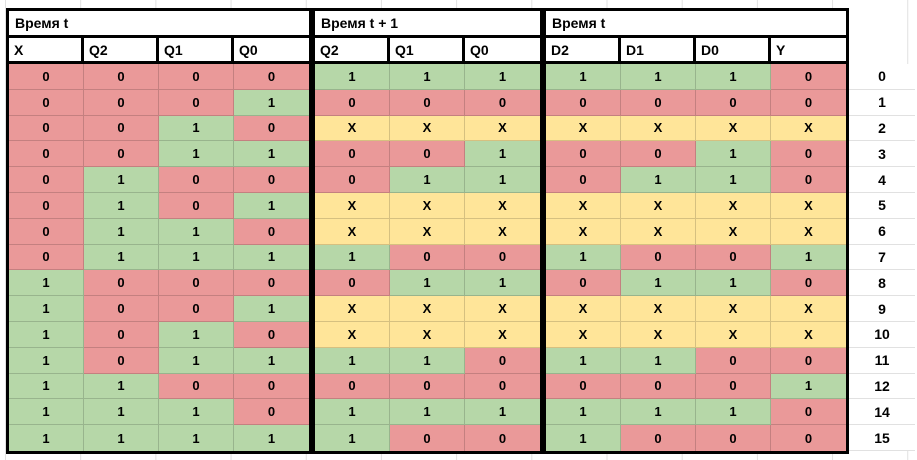 This screenshot has width=917, height=460. Describe the element at coordinates (658, 51) in the screenshot. I see `column-header-d1: D1` at that location.